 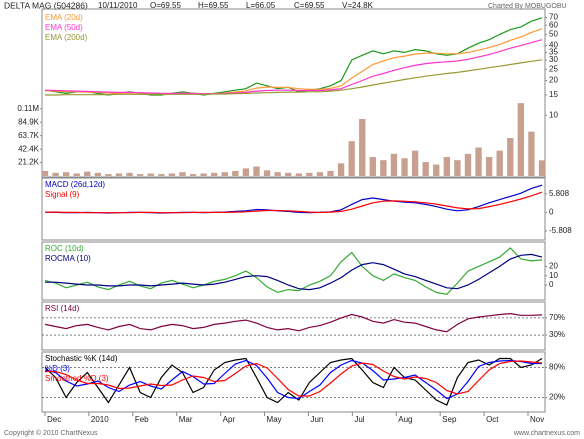 What do you see at coordinates (142, 419) in the screenshot?
I see `x-tick-label: Feb` at bounding box center [142, 419].